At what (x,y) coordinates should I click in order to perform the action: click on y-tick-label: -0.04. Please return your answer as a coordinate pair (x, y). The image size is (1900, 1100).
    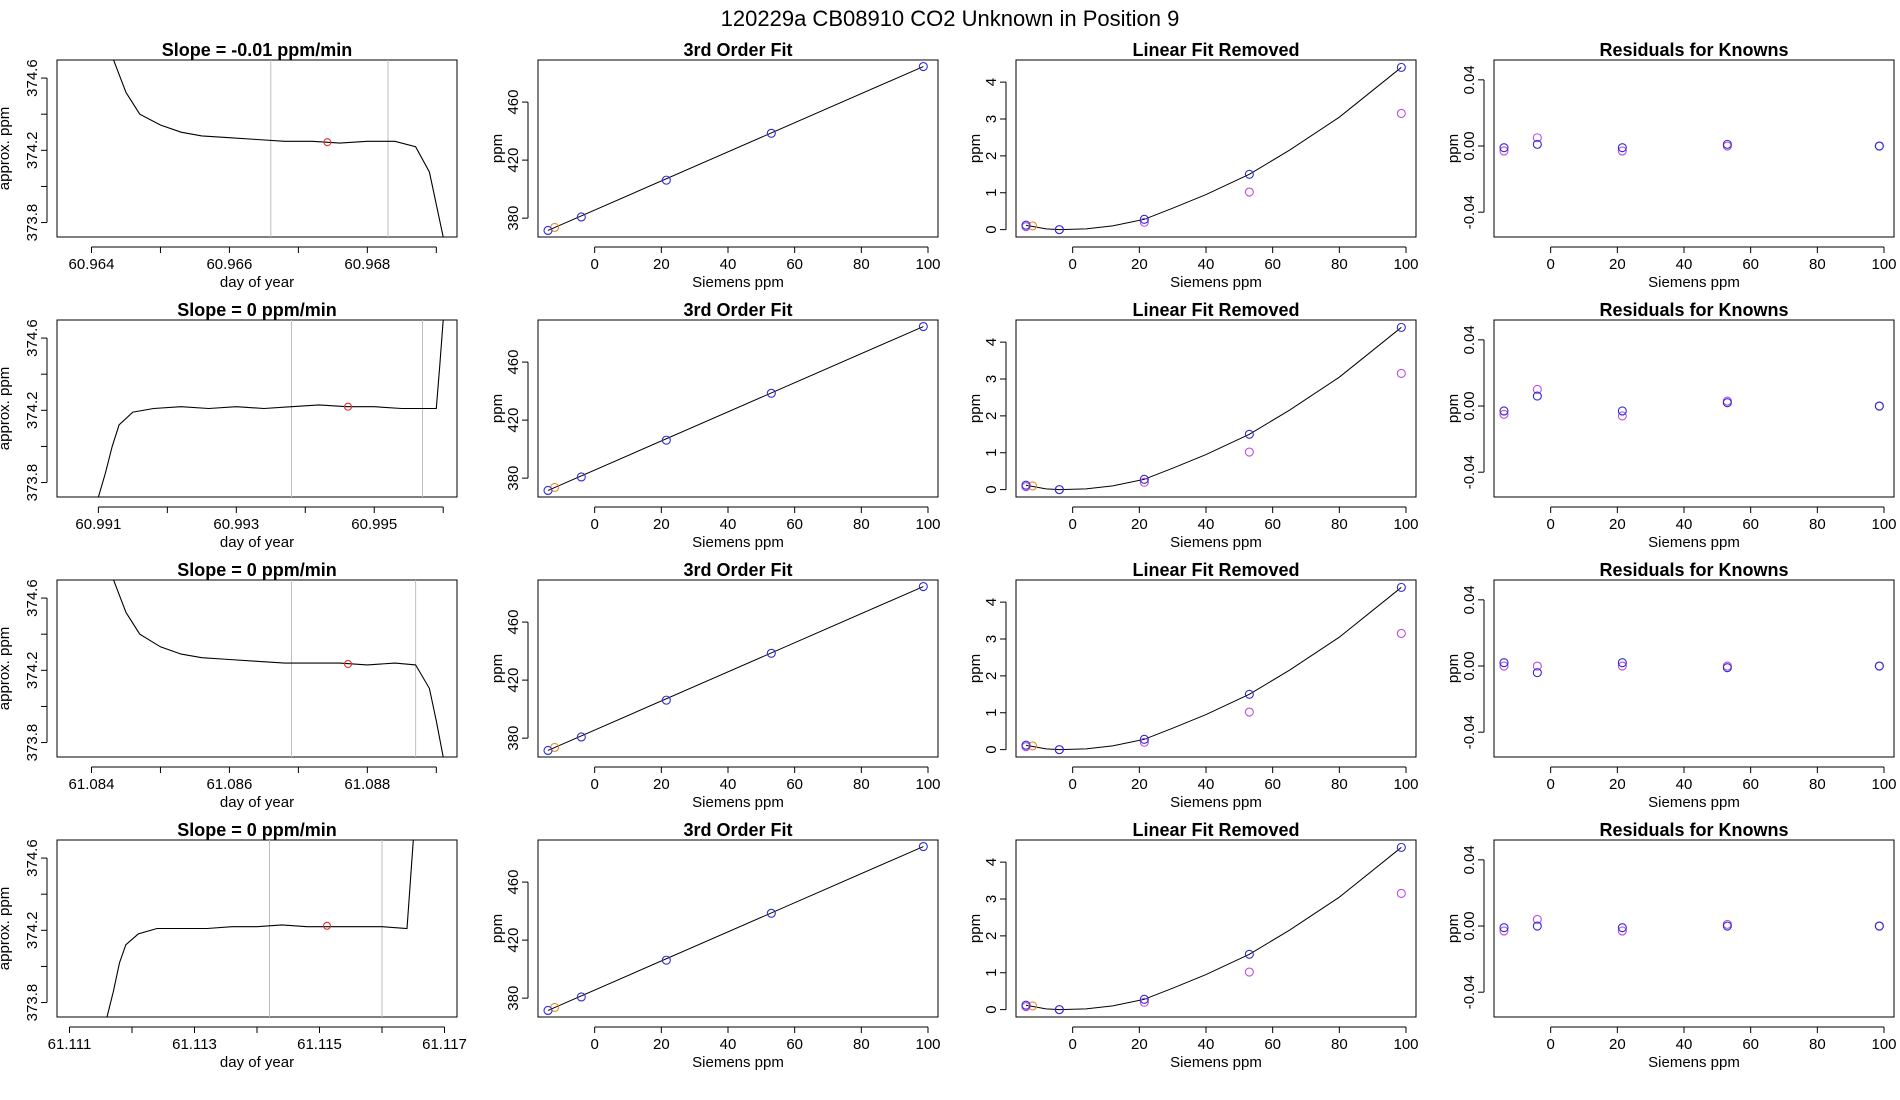
    Looking at the image, I should click on (1469, 212).